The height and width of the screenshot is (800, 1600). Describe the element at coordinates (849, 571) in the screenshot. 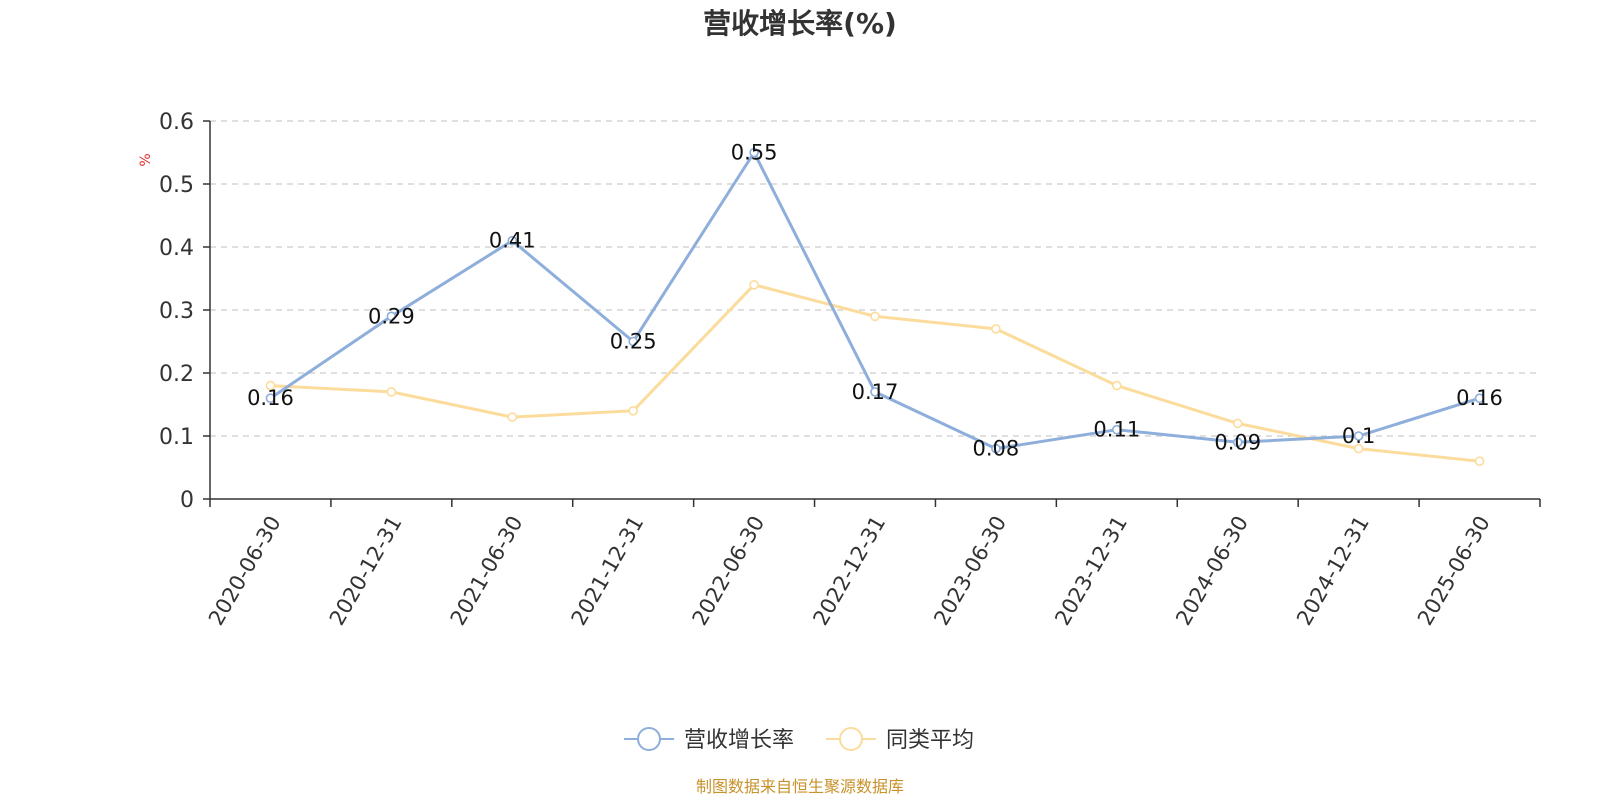

I see `x-tick-label: 2022-12-31` at that location.